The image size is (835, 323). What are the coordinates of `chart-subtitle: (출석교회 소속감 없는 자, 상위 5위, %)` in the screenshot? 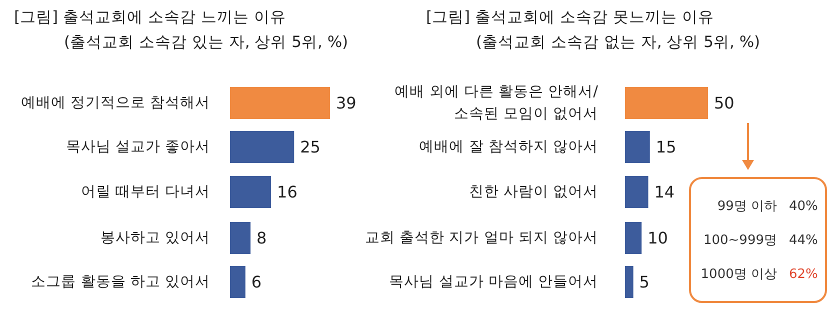 It's located at (618, 42).